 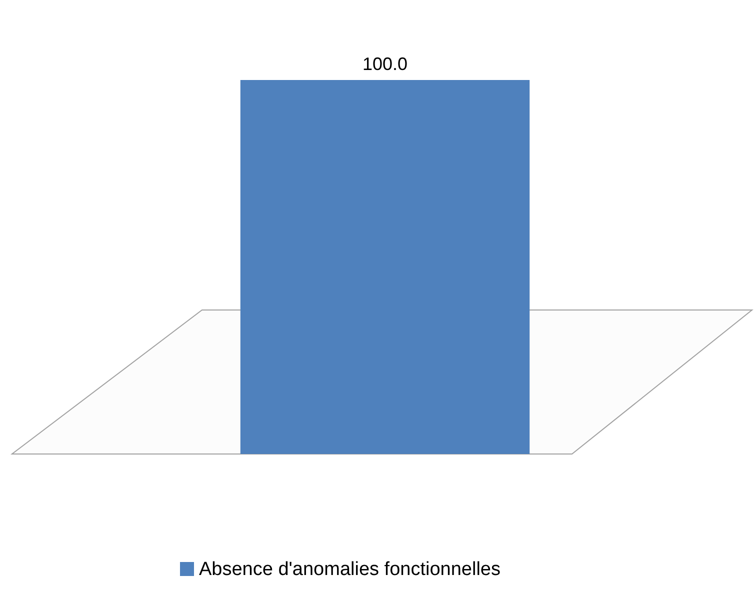 I want to click on data-label: 100.0, so click(x=385, y=64).